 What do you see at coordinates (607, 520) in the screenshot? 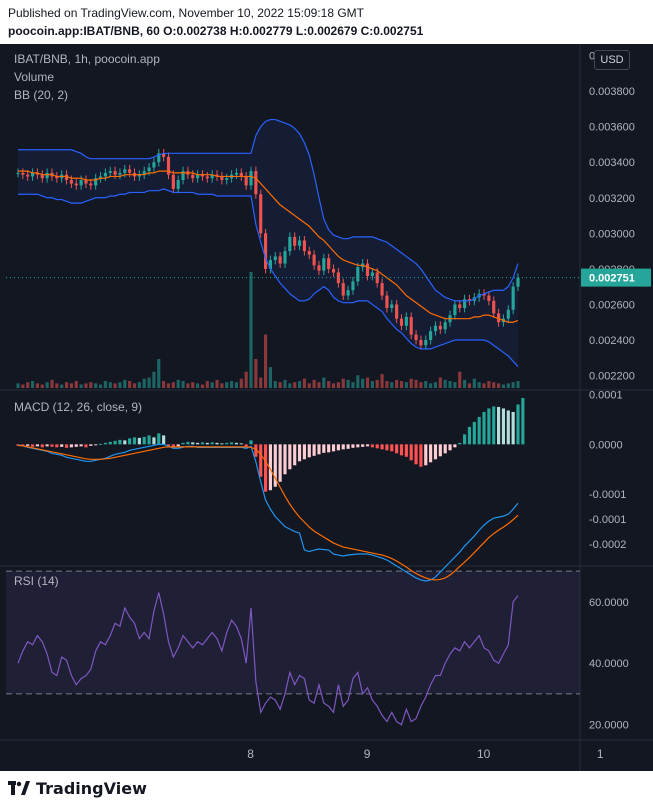
I see `macd-tick-label: -0.0001` at bounding box center [607, 520].